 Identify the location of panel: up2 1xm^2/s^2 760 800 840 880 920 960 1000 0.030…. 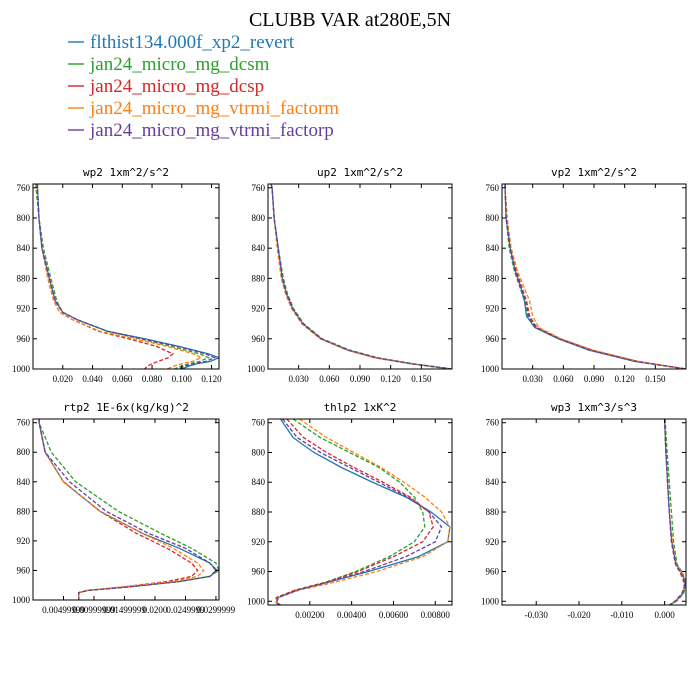
(350, 275).